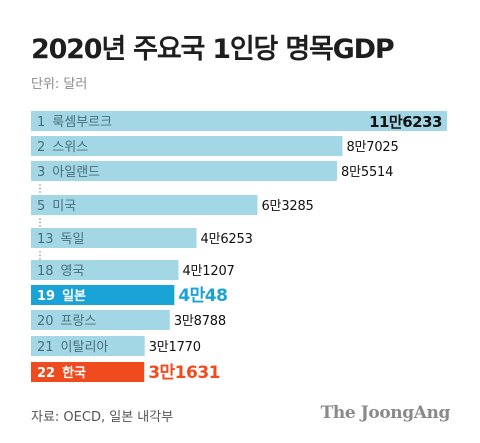 Image resolution: width=480 pixels, height=443 pixels. Describe the element at coordinates (62, 147) in the screenshot. I see `category-label-2: 2 스위스` at that location.